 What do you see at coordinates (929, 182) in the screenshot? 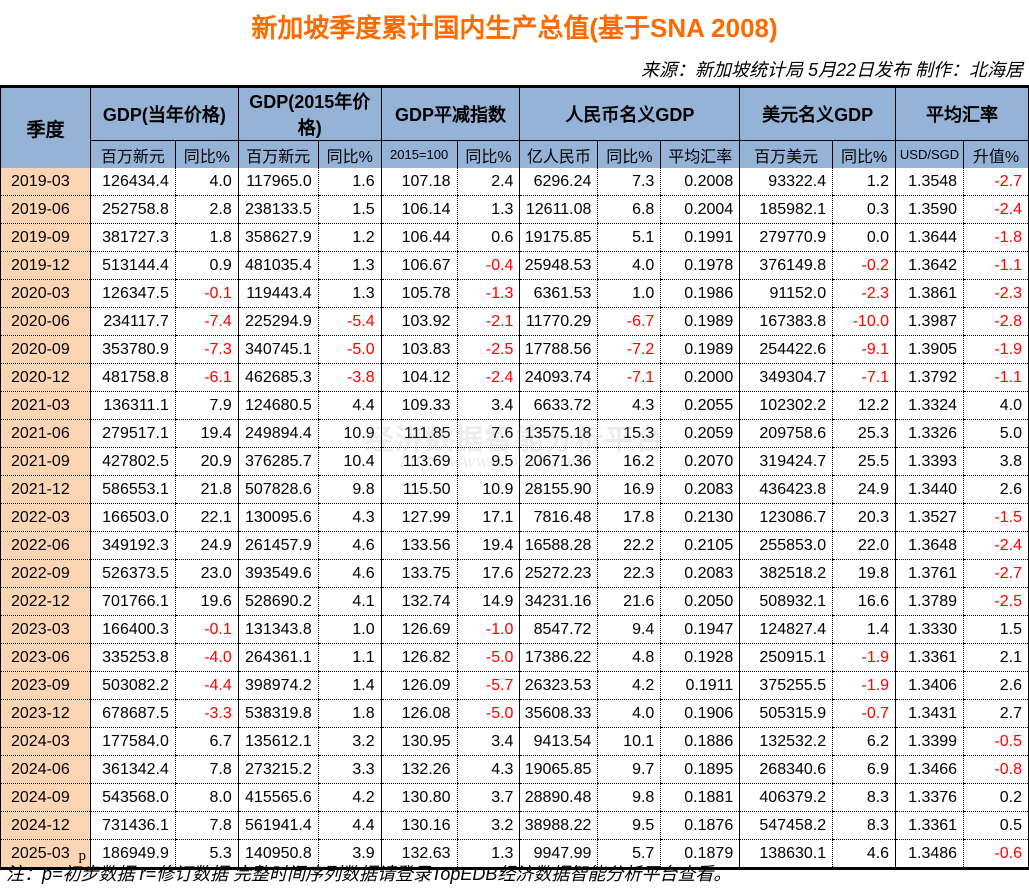
I see `value-cell: 1.3548` at bounding box center [929, 182].